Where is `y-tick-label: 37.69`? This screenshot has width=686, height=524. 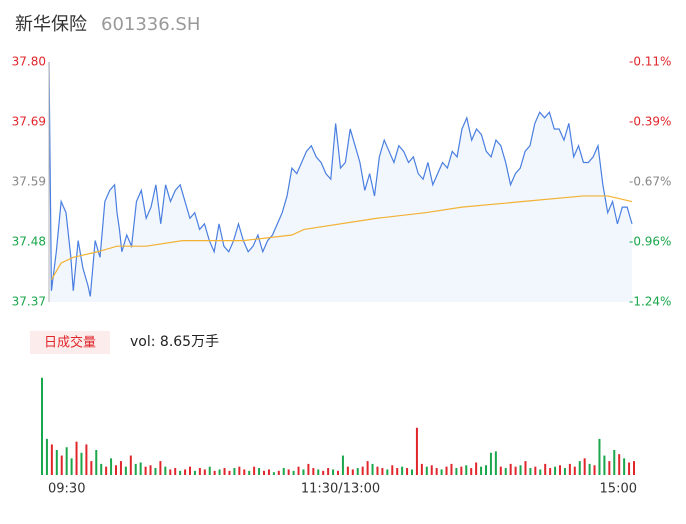 y-tick-label: 37.69 is located at coordinates (29, 122).